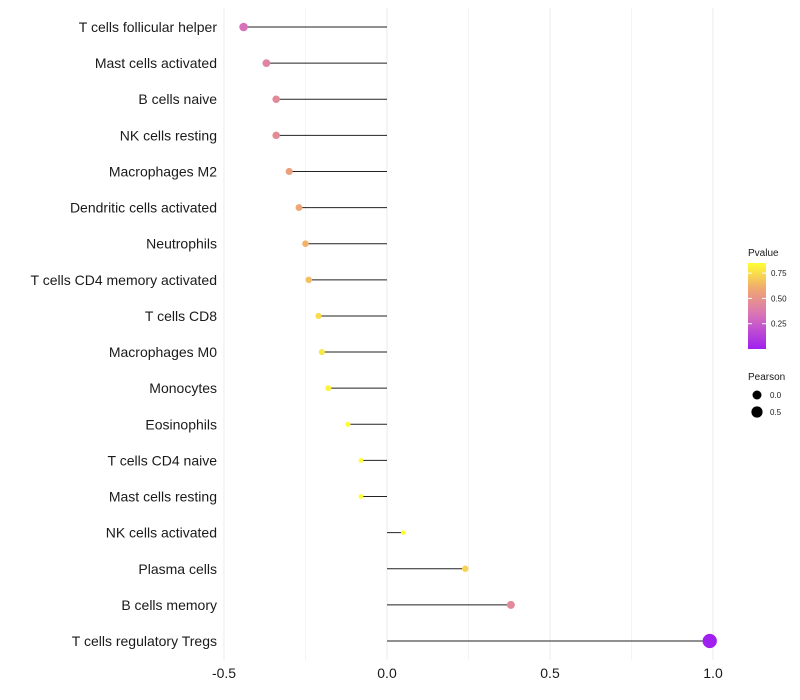 This screenshot has width=800, height=700. Describe the element at coordinates (387, 673) in the screenshot. I see `x-tick-label: 0.0` at that location.